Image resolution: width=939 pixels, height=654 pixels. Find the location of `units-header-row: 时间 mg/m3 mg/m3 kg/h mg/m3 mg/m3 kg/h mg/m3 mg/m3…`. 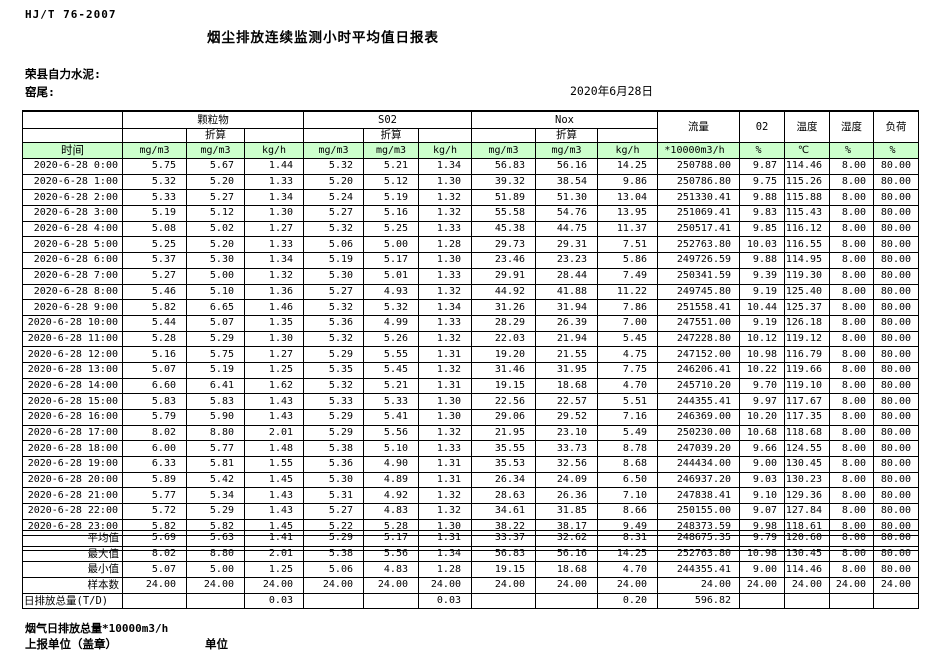

units-header-row: 时间 mg/m3 mg/m3 kg/h mg/m3 mg/m3 kg/h mg/m3 mg/m3… is located at coordinates (471, 150).